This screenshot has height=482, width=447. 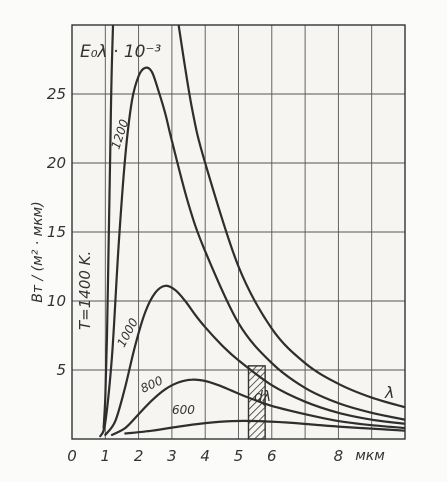 I want to click on x-tick-label-4: 4, so click(x=205, y=456).